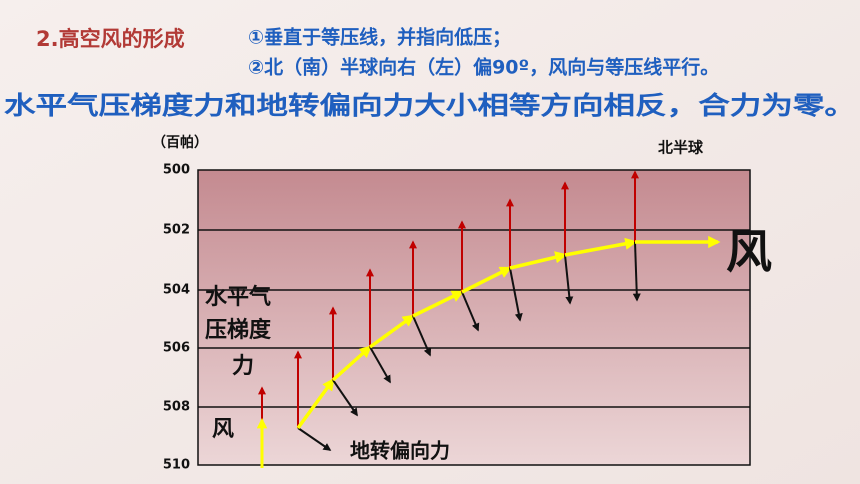  What do you see at coordinates (483, 67) in the screenshot?
I see `rule: ②北（南）半球向右（左）偏90º，风向与等压线平行。` at bounding box center [483, 67].